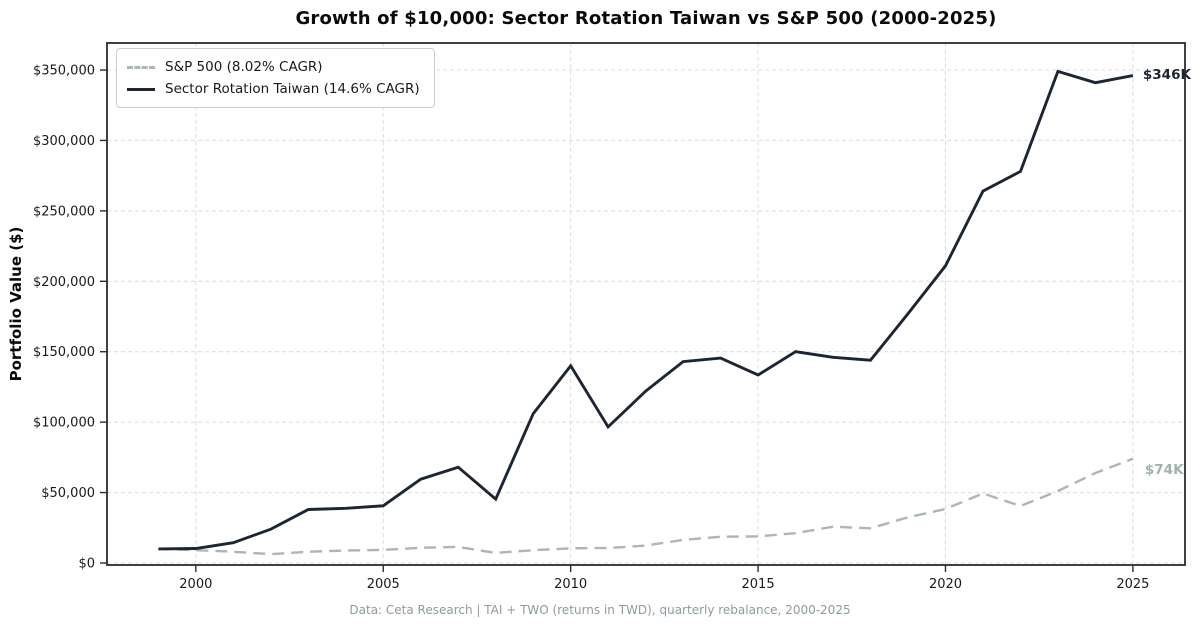  Describe the element at coordinates (68, 493) in the screenshot. I see `y-tick-label: $50,000` at that location.